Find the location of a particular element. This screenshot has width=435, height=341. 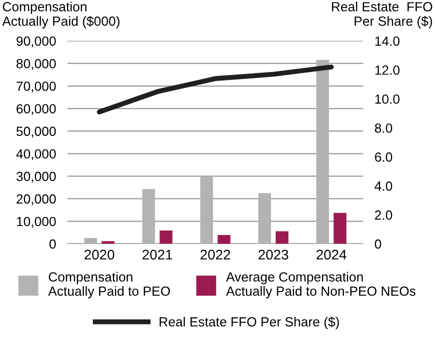

y2-tick-label: 0 is located at coordinates (378, 244).